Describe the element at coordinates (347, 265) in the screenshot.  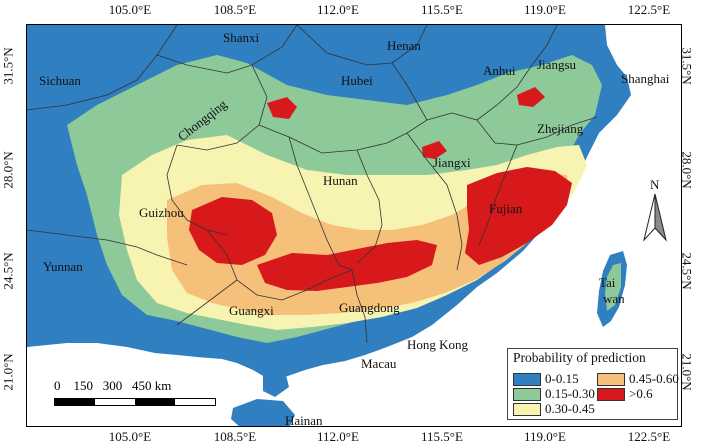
I see `zone-high-south` at that location.